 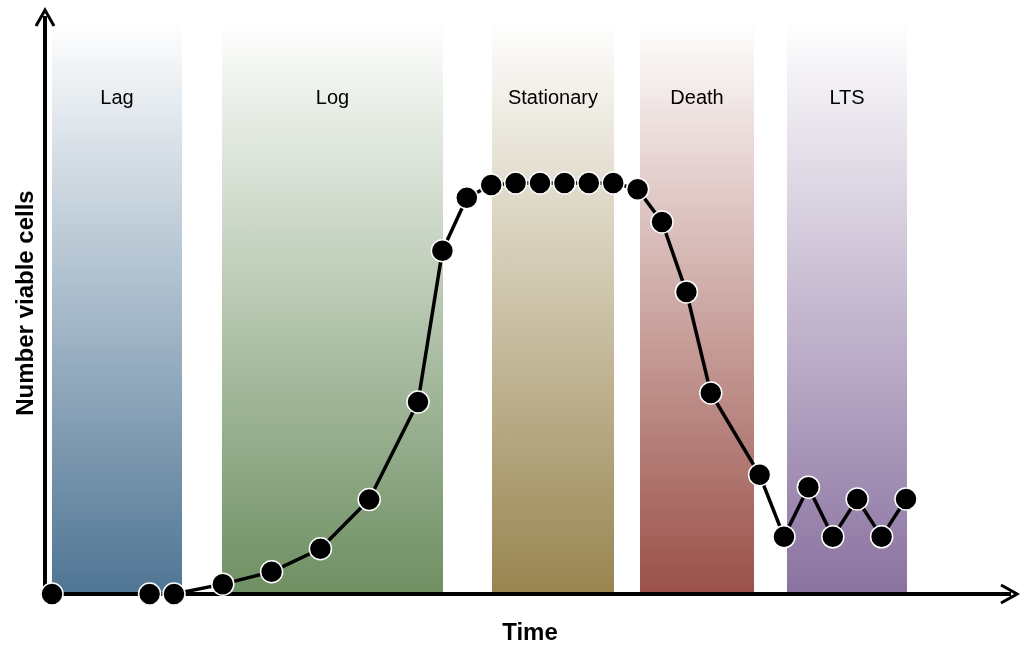 What do you see at coordinates (553, 97) in the screenshot?
I see `text: Stationary` at bounding box center [553, 97].